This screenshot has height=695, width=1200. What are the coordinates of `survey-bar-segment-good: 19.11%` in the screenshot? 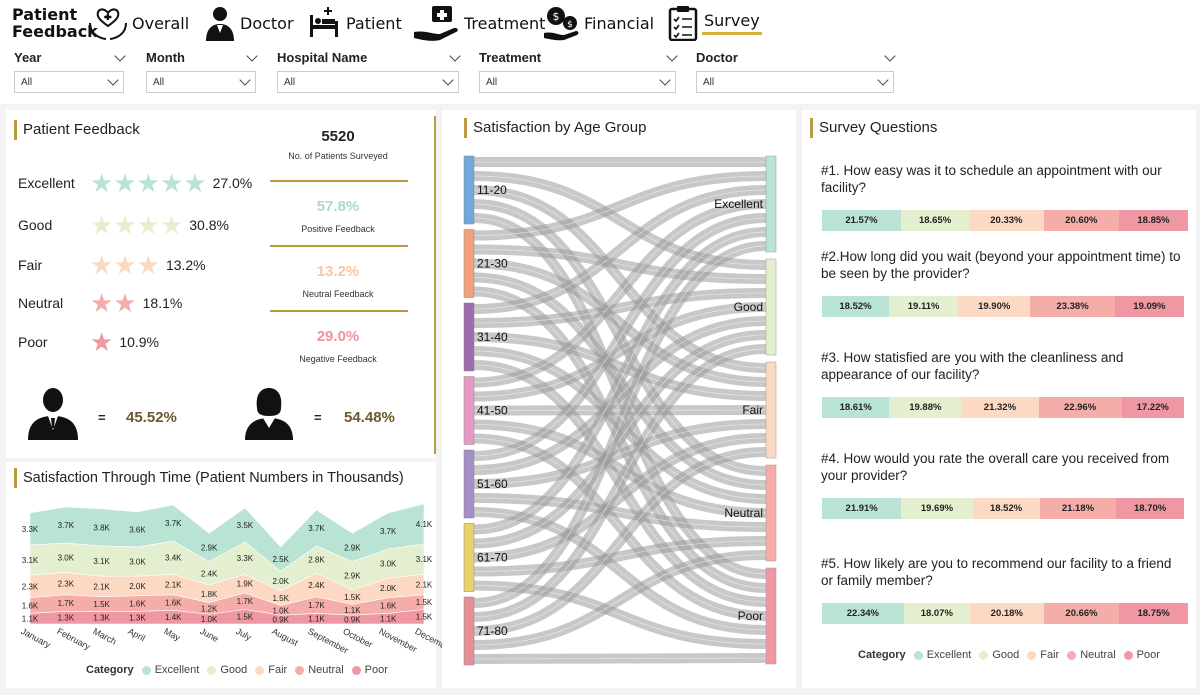 It's located at (924, 306).